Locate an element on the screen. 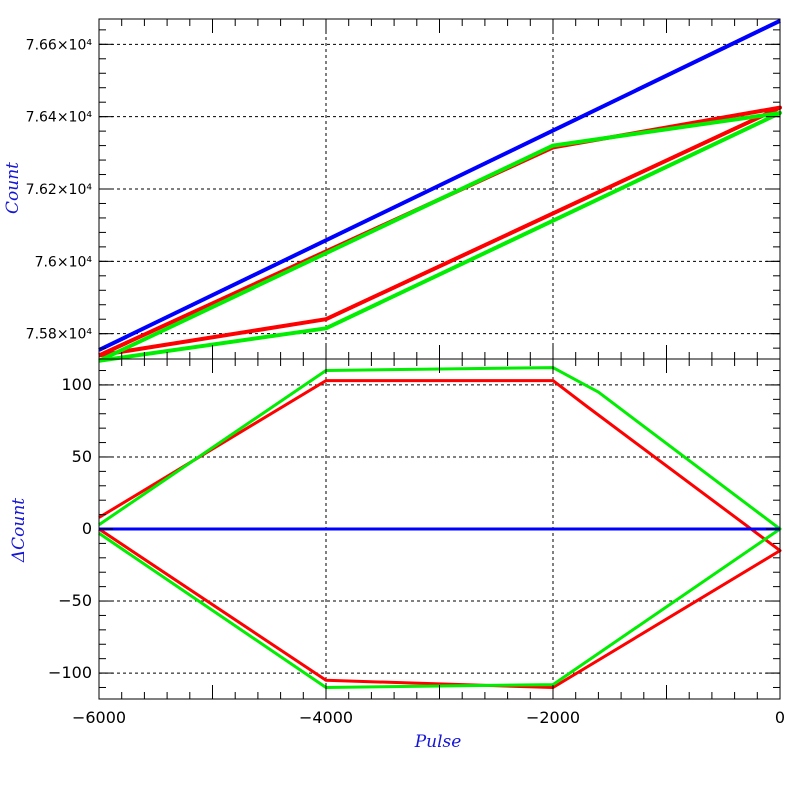 This screenshot has width=797, height=797. y-tick-label: 7.62×10⁴ is located at coordinates (59, 190).